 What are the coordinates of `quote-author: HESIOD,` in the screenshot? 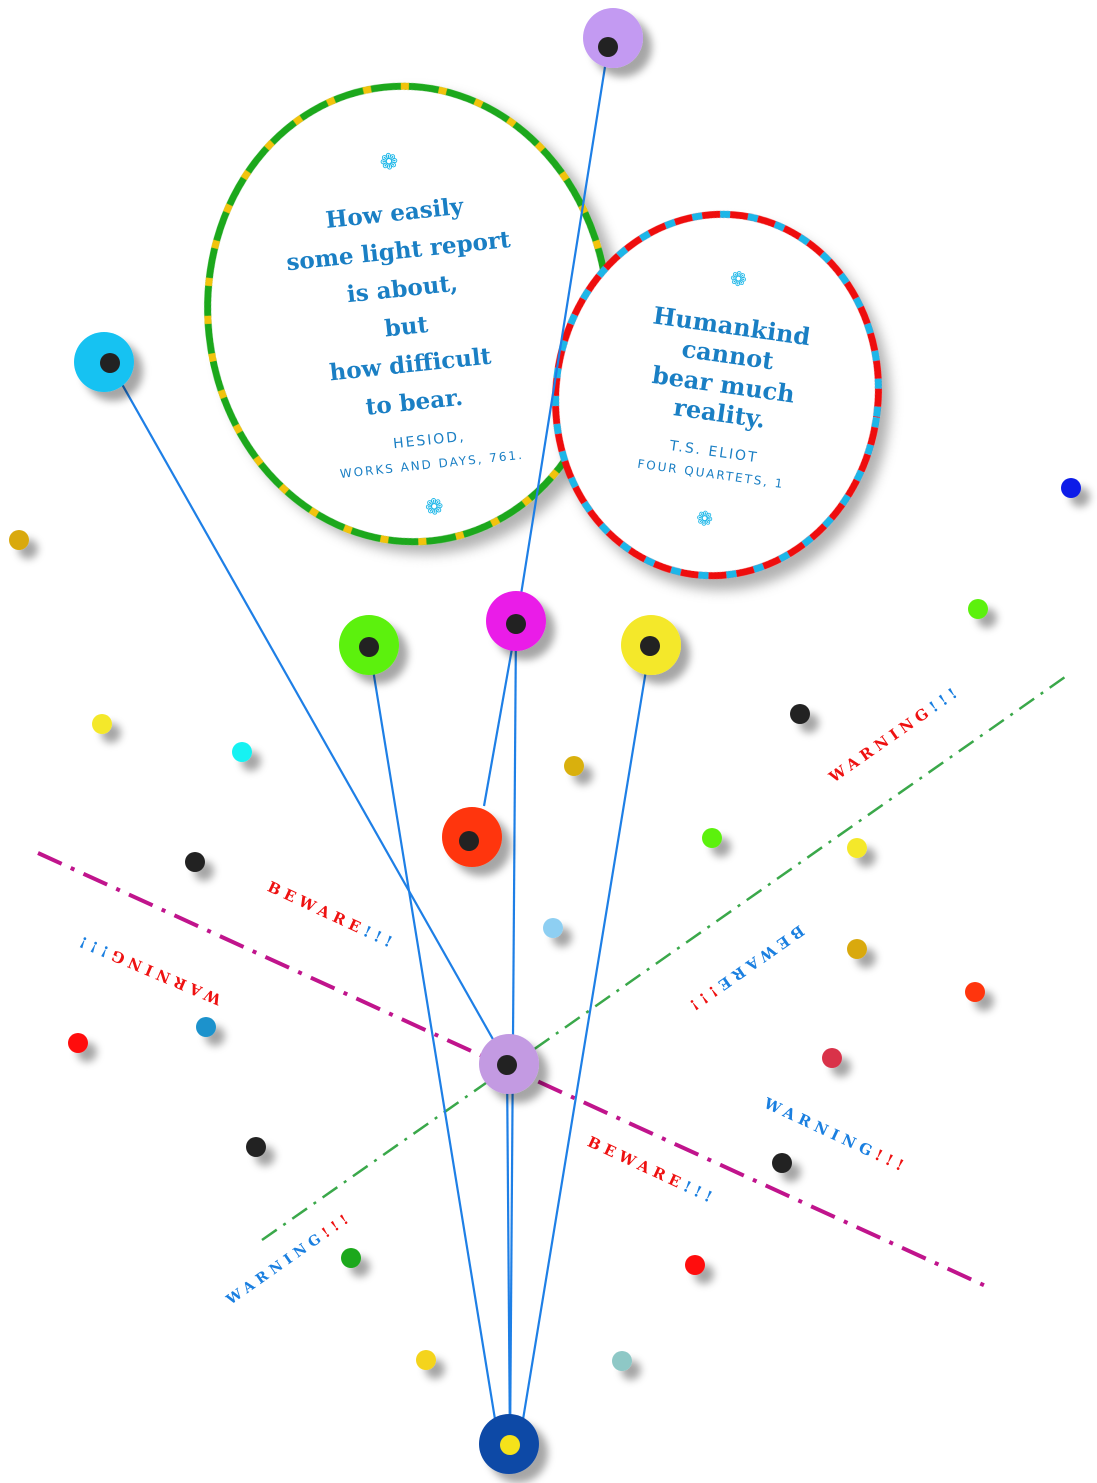 It's located at (429, 441).